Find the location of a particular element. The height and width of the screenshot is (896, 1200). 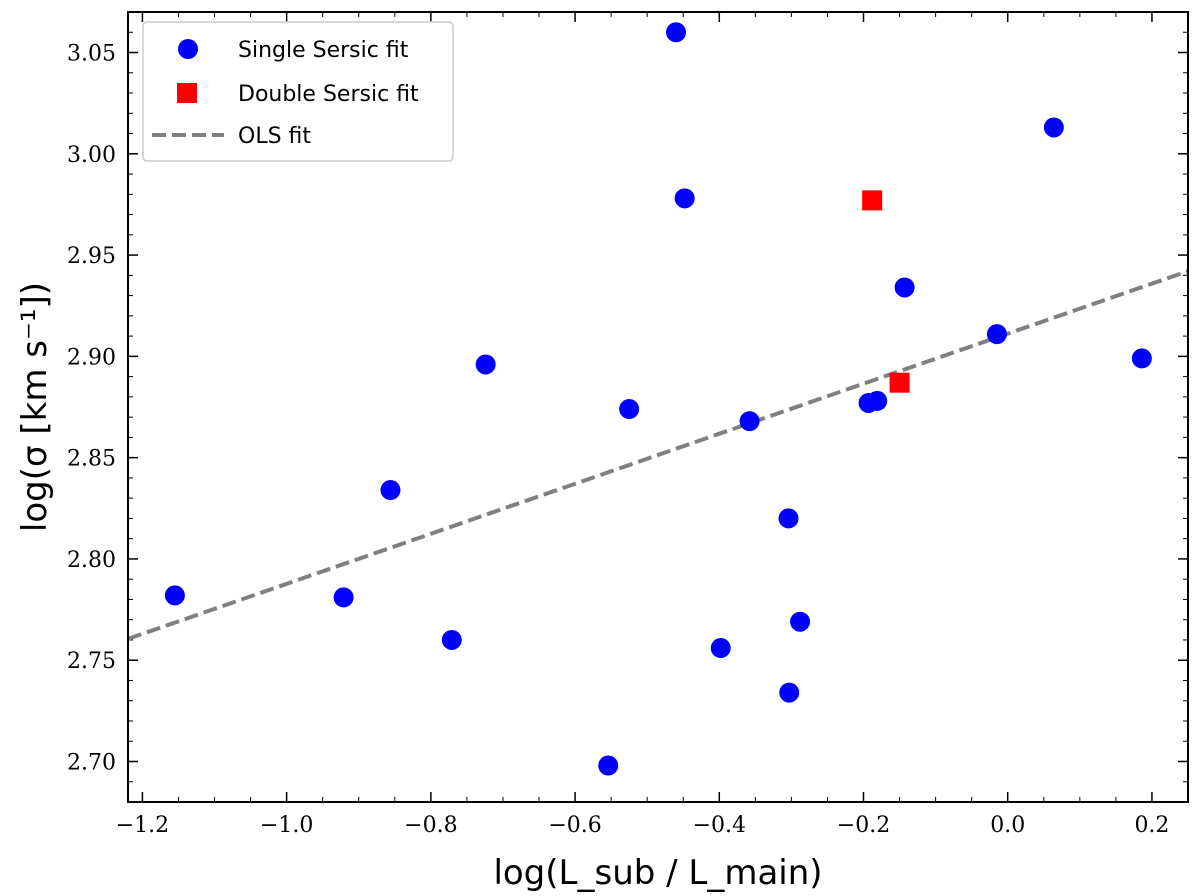

x-tick-label: −1.0 is located at coordinates (286, 825).